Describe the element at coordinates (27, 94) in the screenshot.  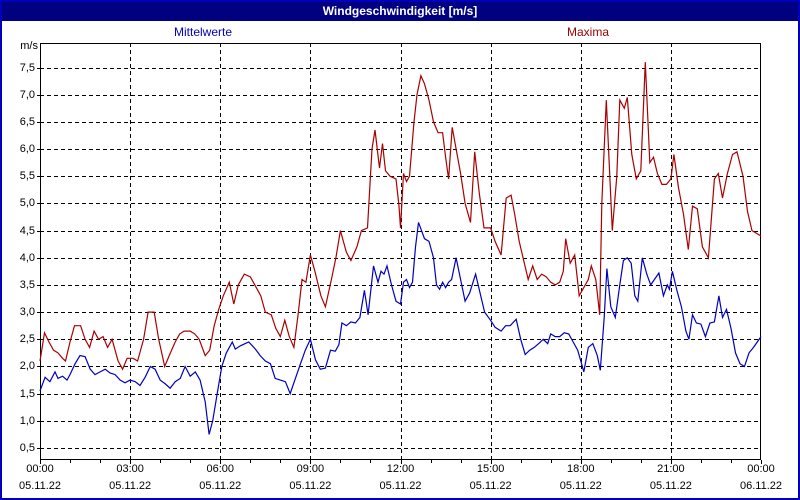
I see `y-tick-label: 7,0` at that location.